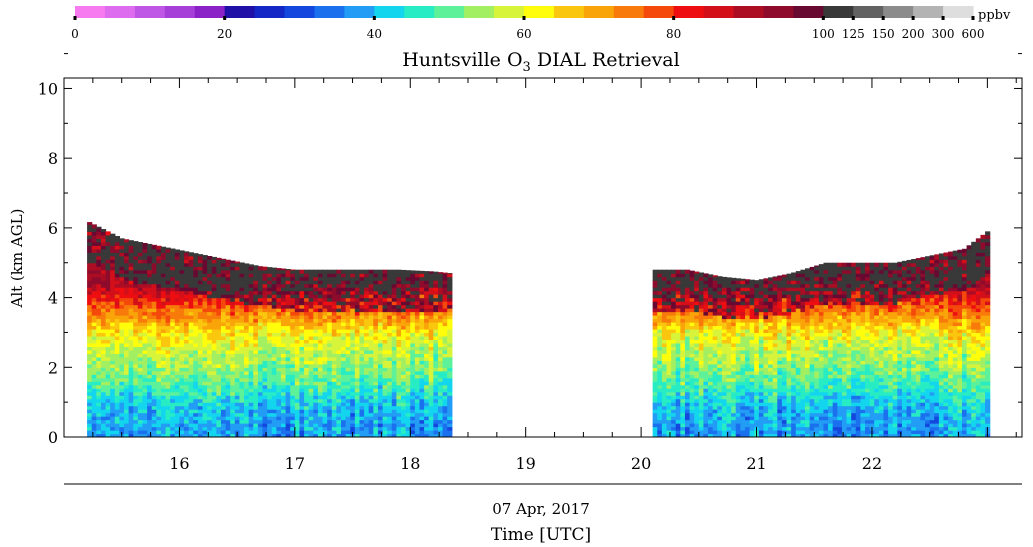  What do you see at coordinates (853, 18) in the screenshot?
I see `colorbar-tick-mark` at bounding box center [853, 18].